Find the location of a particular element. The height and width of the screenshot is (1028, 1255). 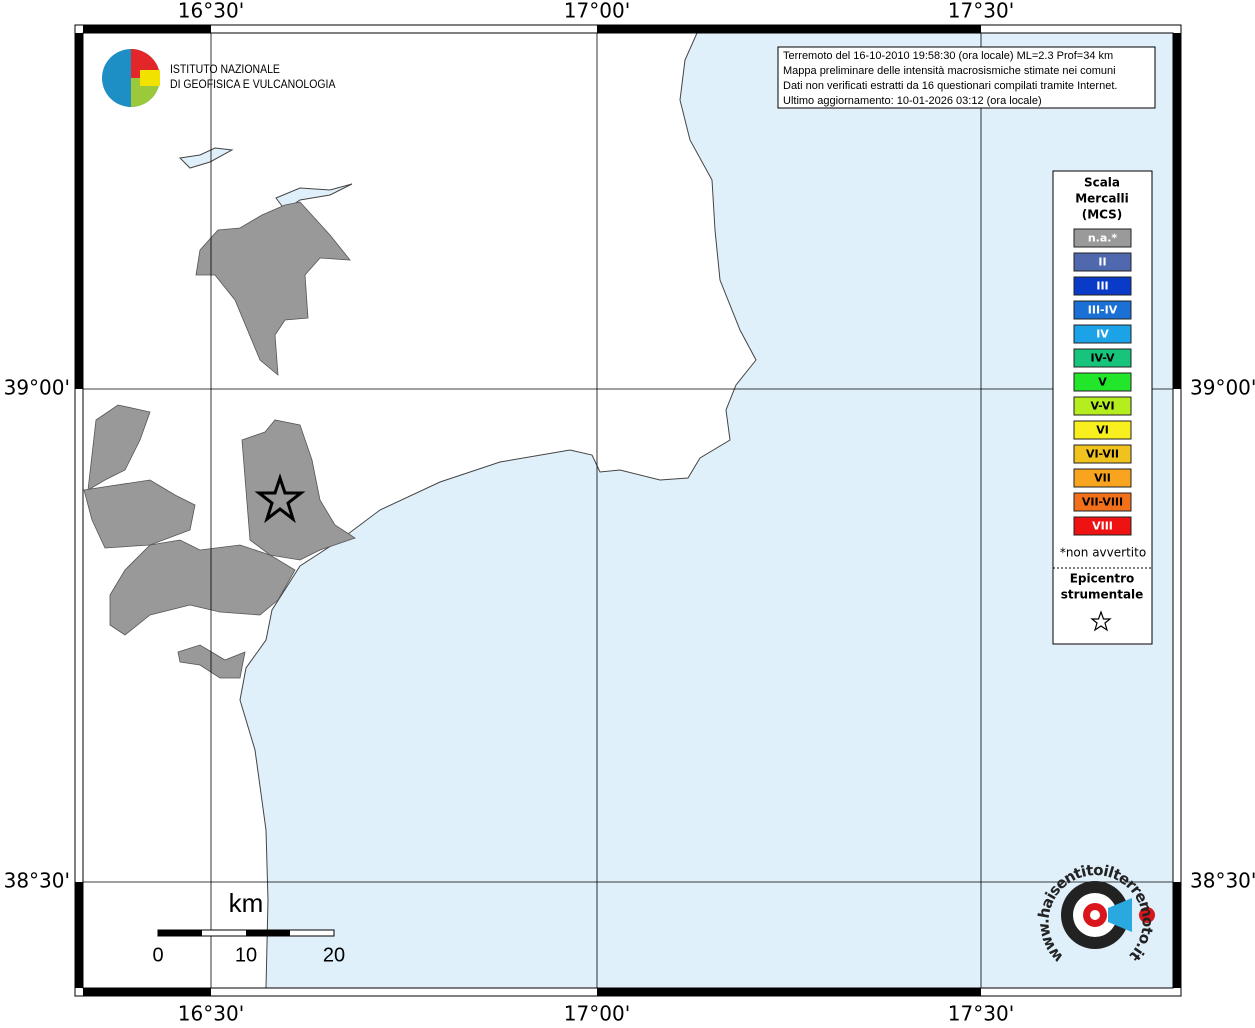

legend-label: VIII is located at coordinates (1102, 526).